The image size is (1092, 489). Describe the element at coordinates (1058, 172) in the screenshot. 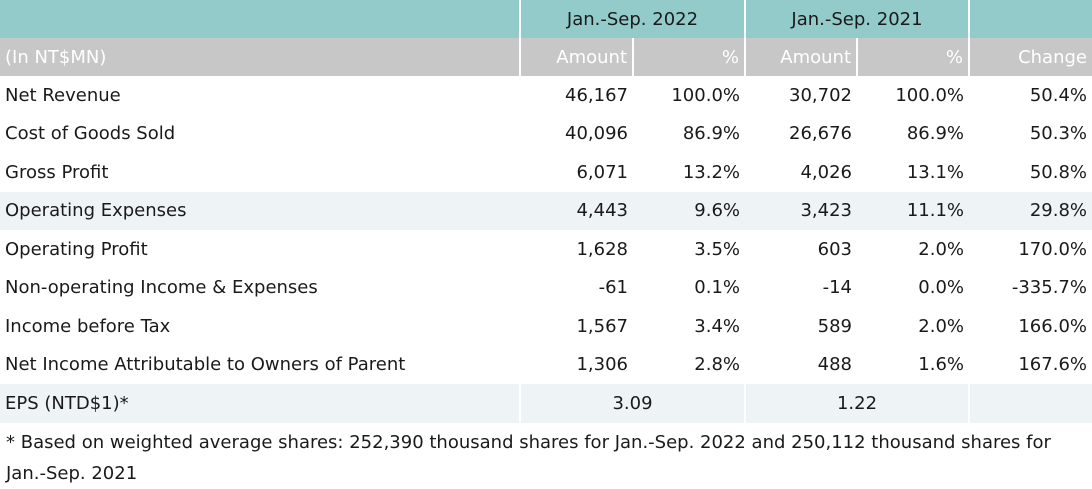

I see `change-value: 50.8%` at that location.